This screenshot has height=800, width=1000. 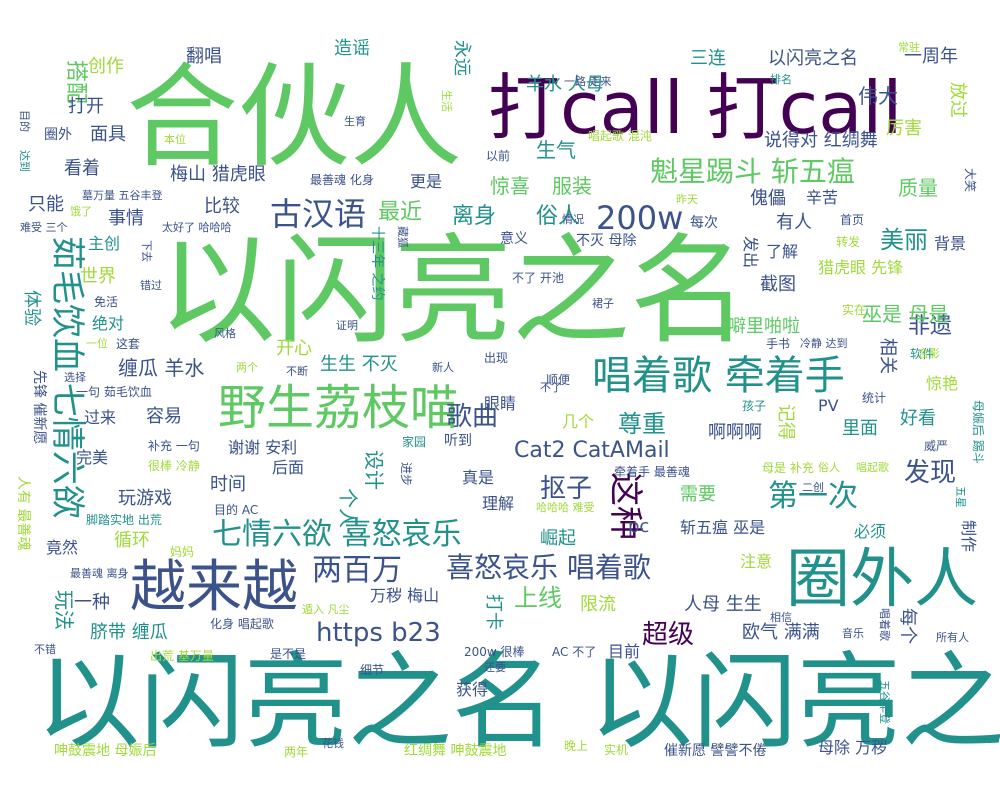 What do you see at coordinates (882, 580) in the screenshot?
I see `word-quanwairen: 圈外人` at bounding box center [882, 580].